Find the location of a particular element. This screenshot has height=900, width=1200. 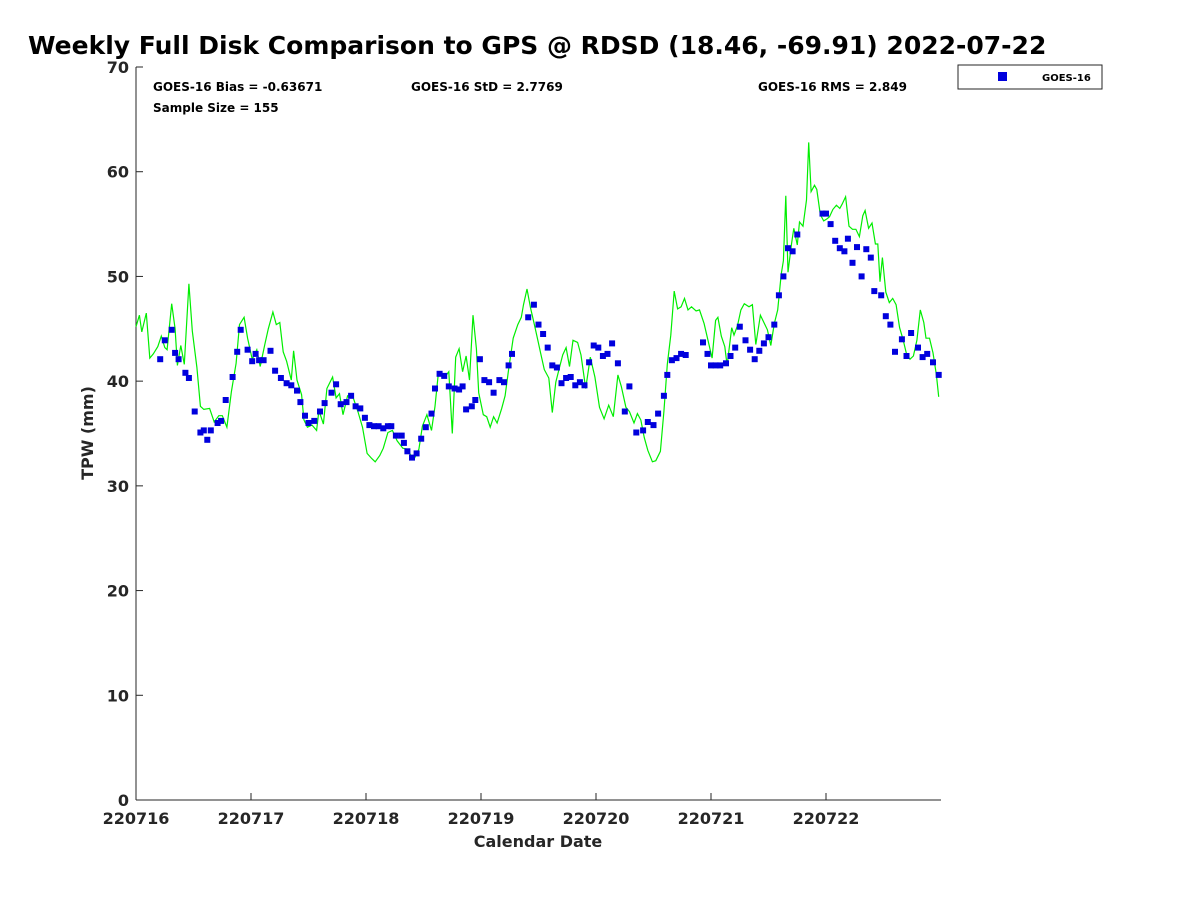

x-axis-label: Calendar Date is located at coordinates (538, 841).